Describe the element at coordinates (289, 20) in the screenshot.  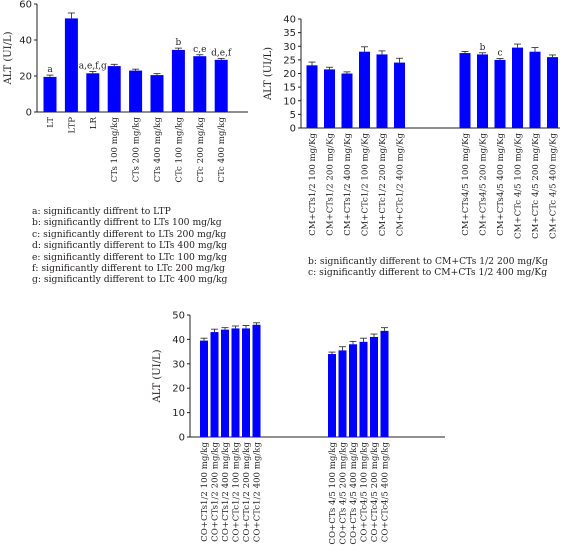
I see `chart2-y-tick-label: 40` at that location.